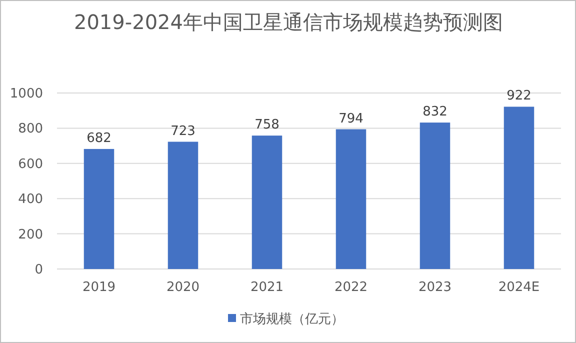 The height and width of the screenshot is (343, 576). Describe the element at coordinates (351, 287) in the screenshot. I see `x-tick-label: 2022` at that location.